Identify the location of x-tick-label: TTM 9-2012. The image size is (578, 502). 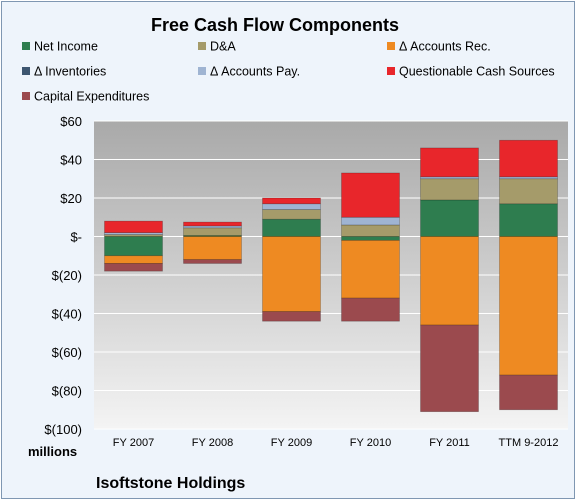
(529, 443).